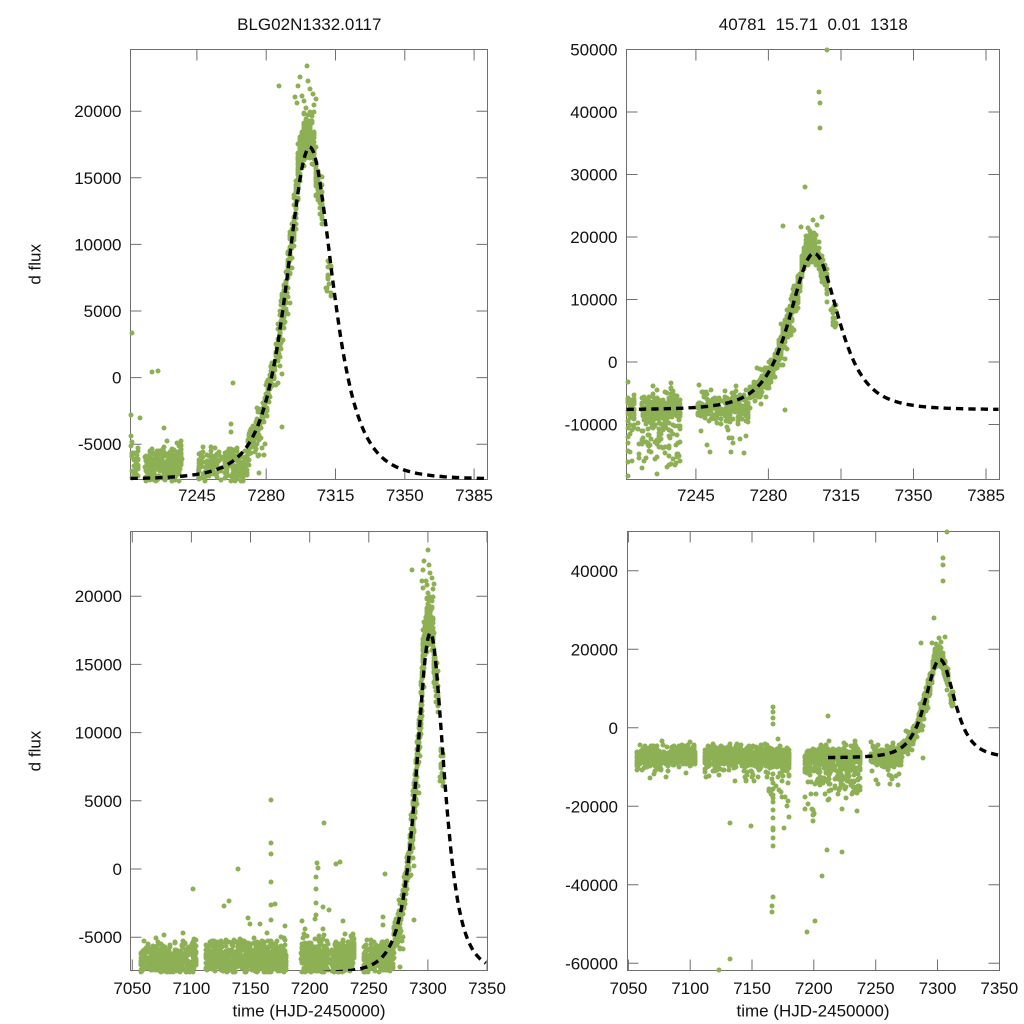  Describe the element at coordinates (591, 885) in the screenshot. I see `svg-text: -40000` at that location.